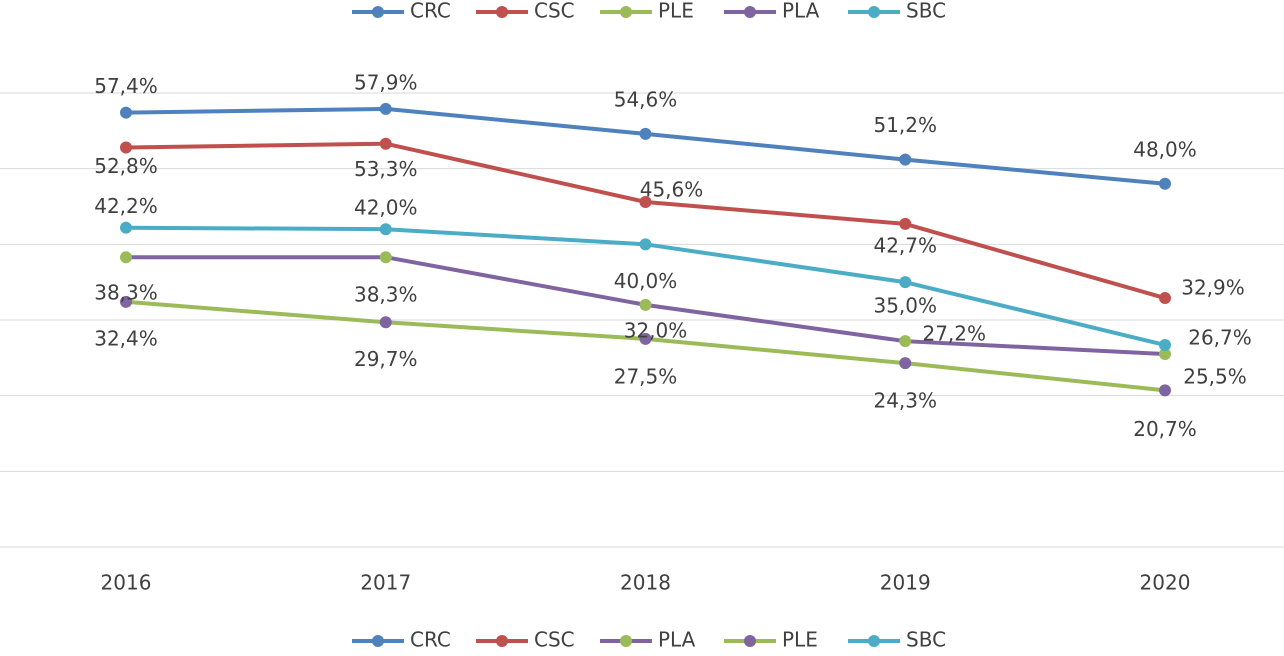  Describe the element at coordinates (1165, 429) in the screenshot. I see `data-label: 20,7%` at that location.